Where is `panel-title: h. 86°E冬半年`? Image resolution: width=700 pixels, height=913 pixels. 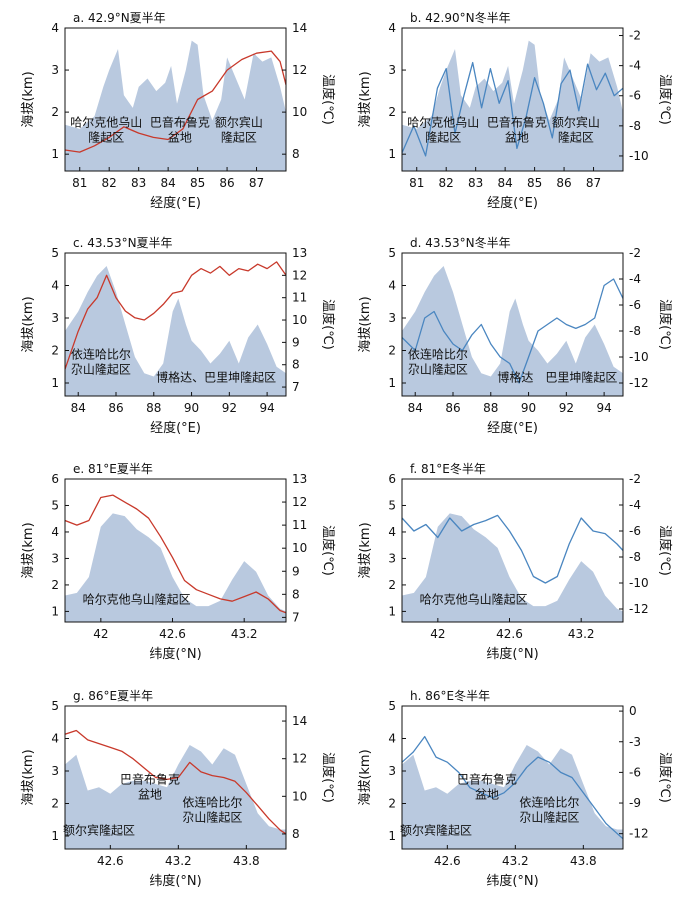 panel-title: h. 86°E冬半年 is located at coordinates (450, 695).